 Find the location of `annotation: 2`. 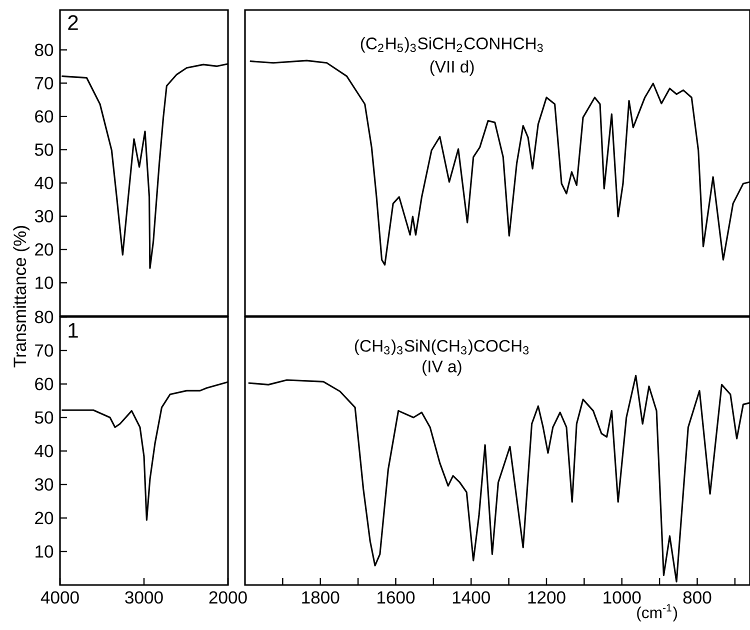

annotation: 2 is located at coordinates (73, 22).